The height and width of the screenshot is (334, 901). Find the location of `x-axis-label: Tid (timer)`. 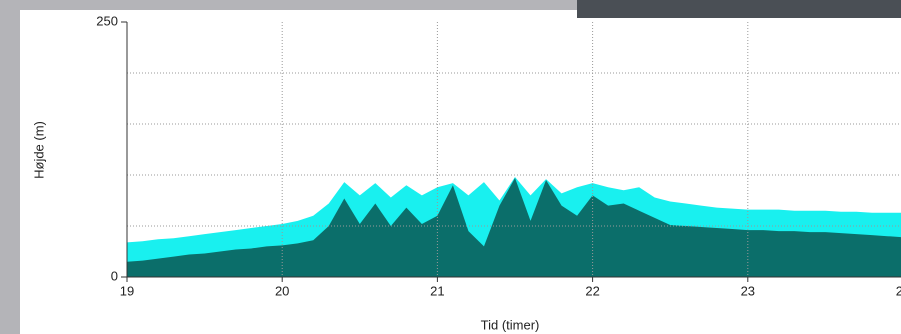

x-axis-label: Tid (timer) is located at coordinates (510, 324).